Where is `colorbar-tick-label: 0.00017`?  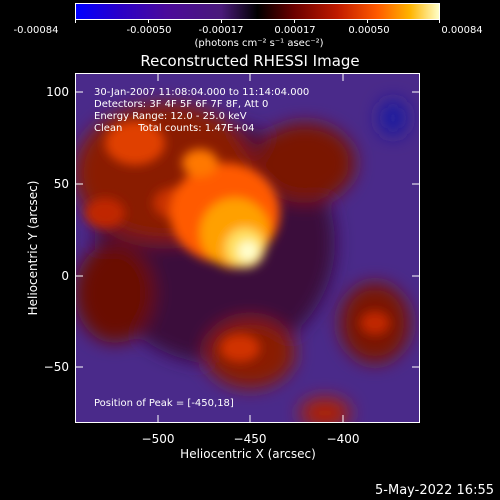 colorbar-tick-label: 0.00017 is located at coordinates (295, 30).